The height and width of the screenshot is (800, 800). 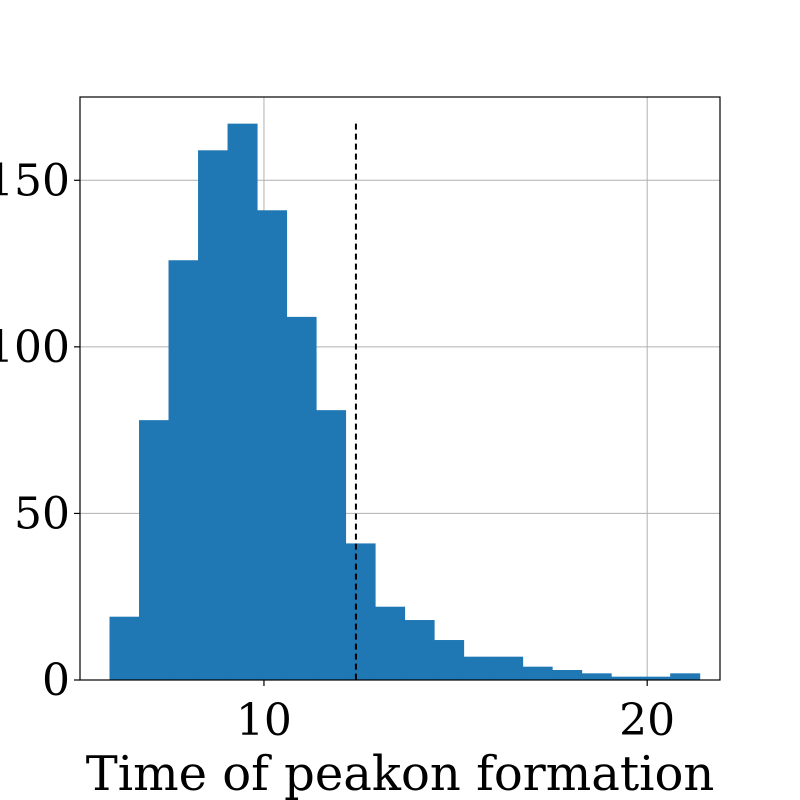 I want to click on y-tick-label-0: 0, so click(x=56, y=680).